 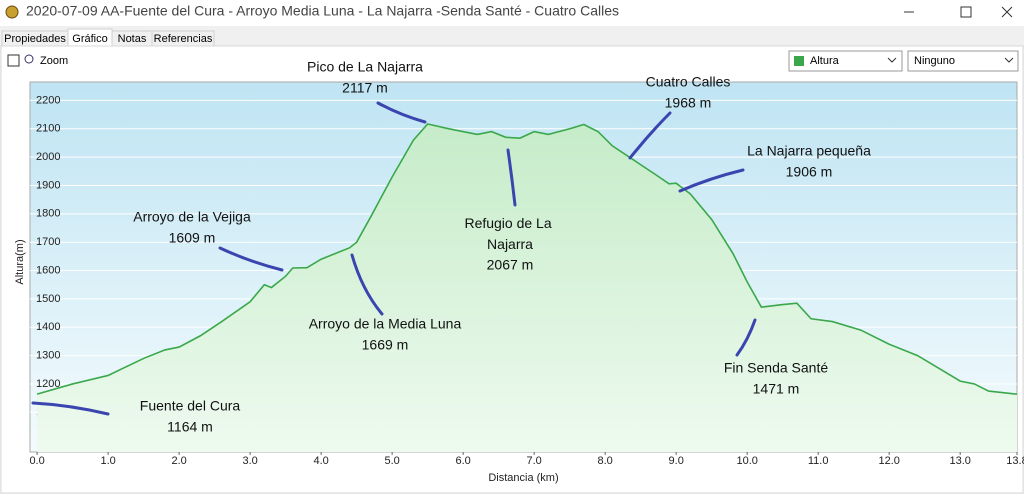 What do you see at coordinates (845, 61) in the screenshot?
I see `series-dropdown` at bounding box center [845, 61].